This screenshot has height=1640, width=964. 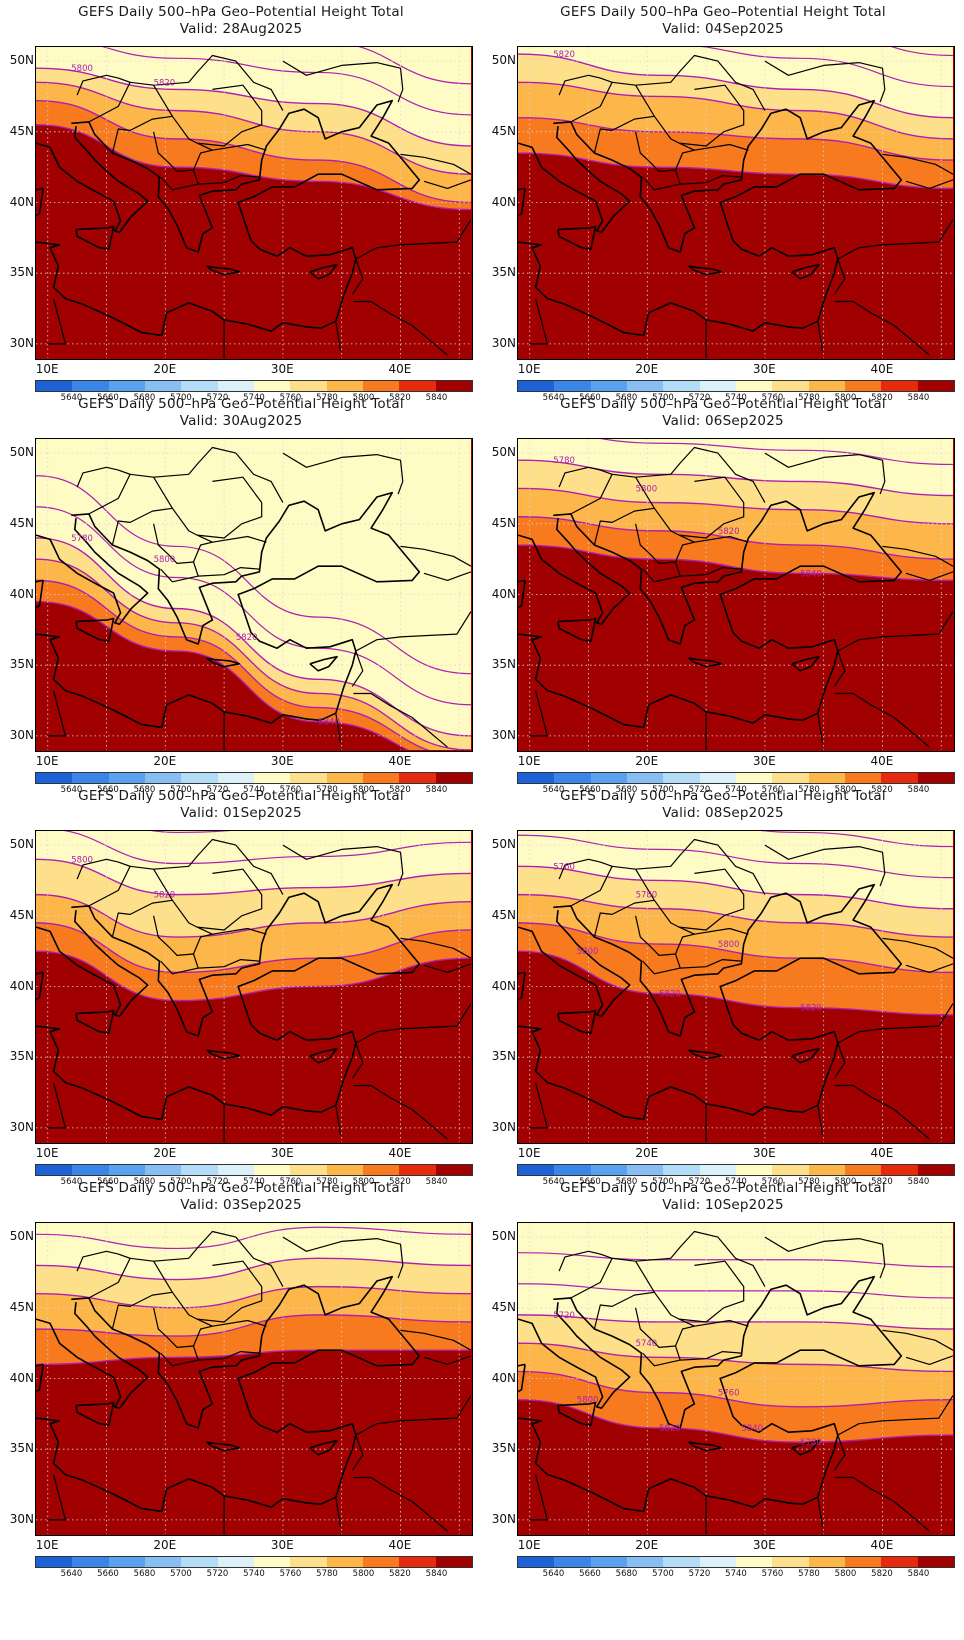 I want to click on x-tick-label: 20E, so click(x=165, y=369).